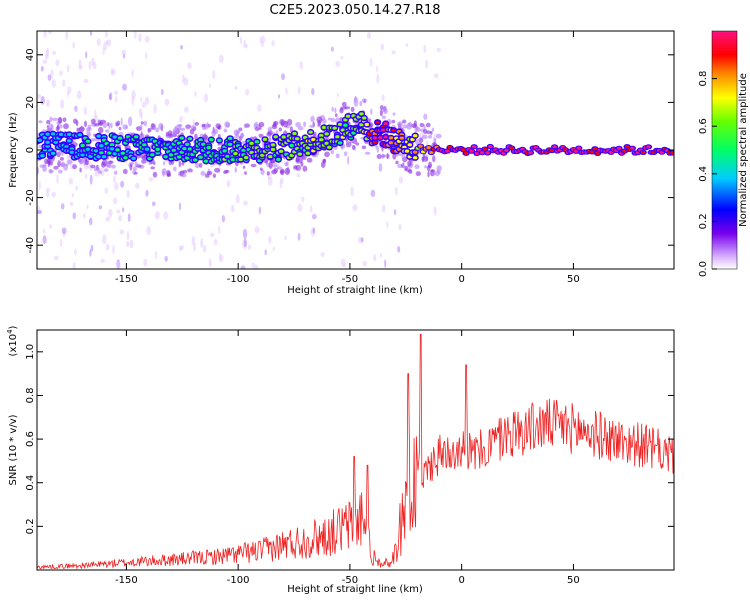 This screenshot has width=750, height=600. I want to click on y-tick-label: 40, so click(30, 54).